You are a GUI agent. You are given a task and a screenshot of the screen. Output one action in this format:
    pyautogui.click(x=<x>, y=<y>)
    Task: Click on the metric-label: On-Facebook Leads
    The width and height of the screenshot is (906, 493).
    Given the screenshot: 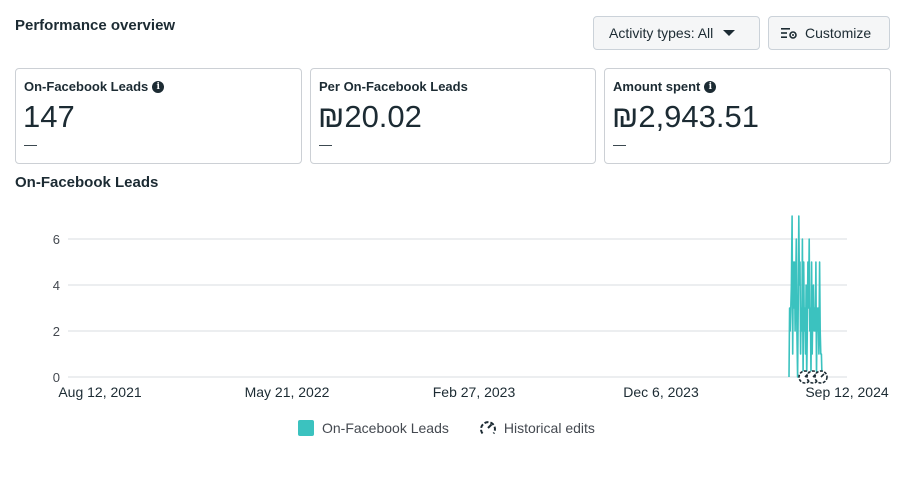 What is the action you would take?
    pyautogui.click(x=86, y=86)
    